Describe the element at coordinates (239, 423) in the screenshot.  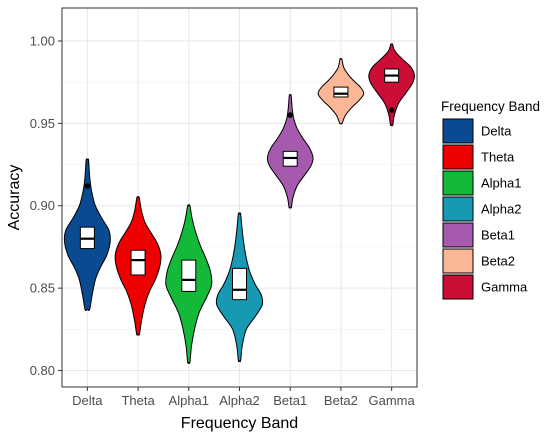
I see `x-axis-title: Frequency Band` at that location.